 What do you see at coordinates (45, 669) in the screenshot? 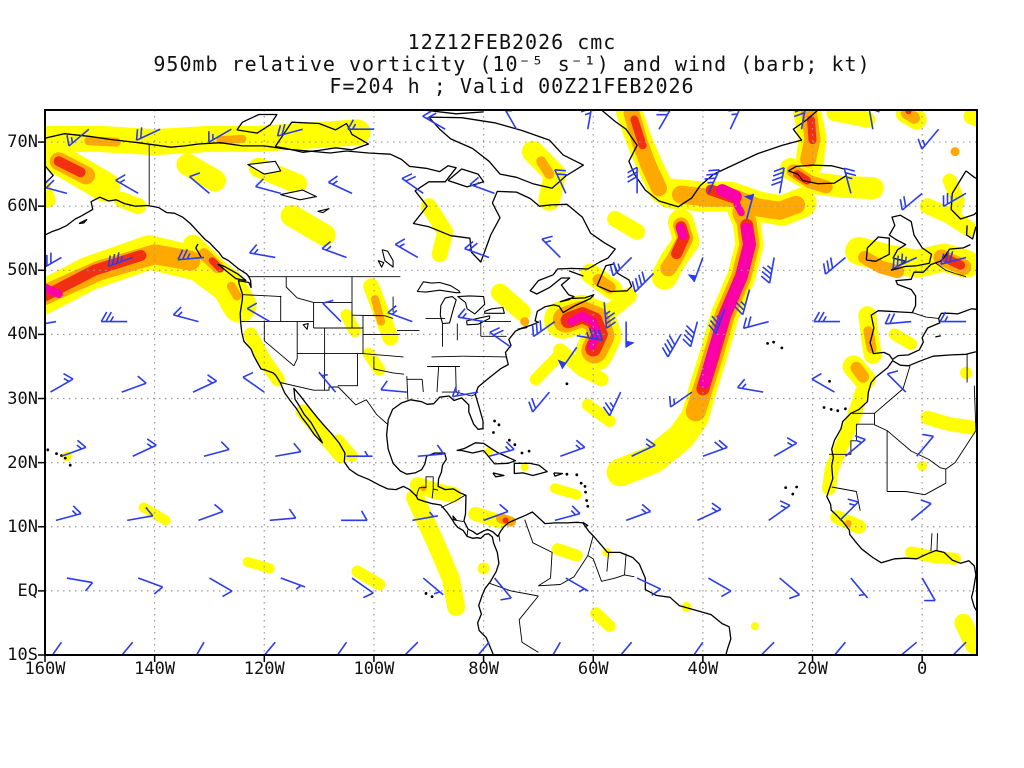
I see `lon-tick-label: 160W` at bounding box center [45, 669].